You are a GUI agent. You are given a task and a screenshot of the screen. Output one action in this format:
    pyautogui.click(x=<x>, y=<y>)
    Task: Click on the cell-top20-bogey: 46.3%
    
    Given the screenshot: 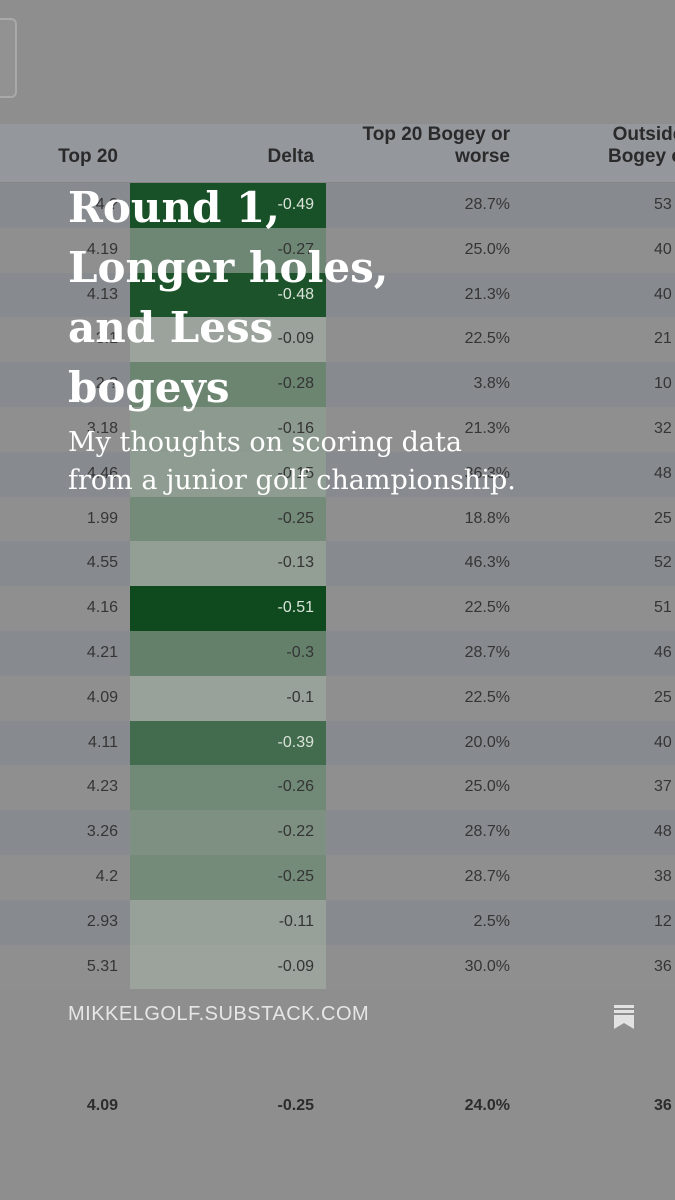 What is the action you would take?
    pyautogui.click(x=487, y=563)
    